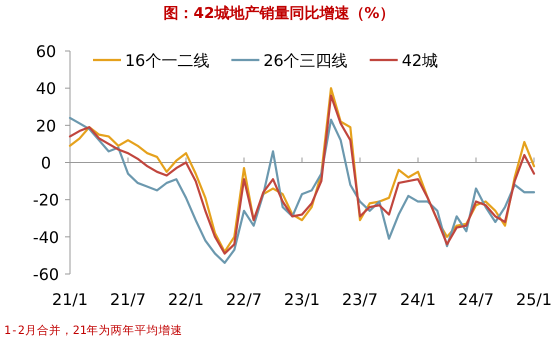 The width and height of the screenshot is (558, 342). What do you see at coordinates (302, 299) in the screenshot?
I see `x-tick-label: 23/1` at bounding box center [302, 299].